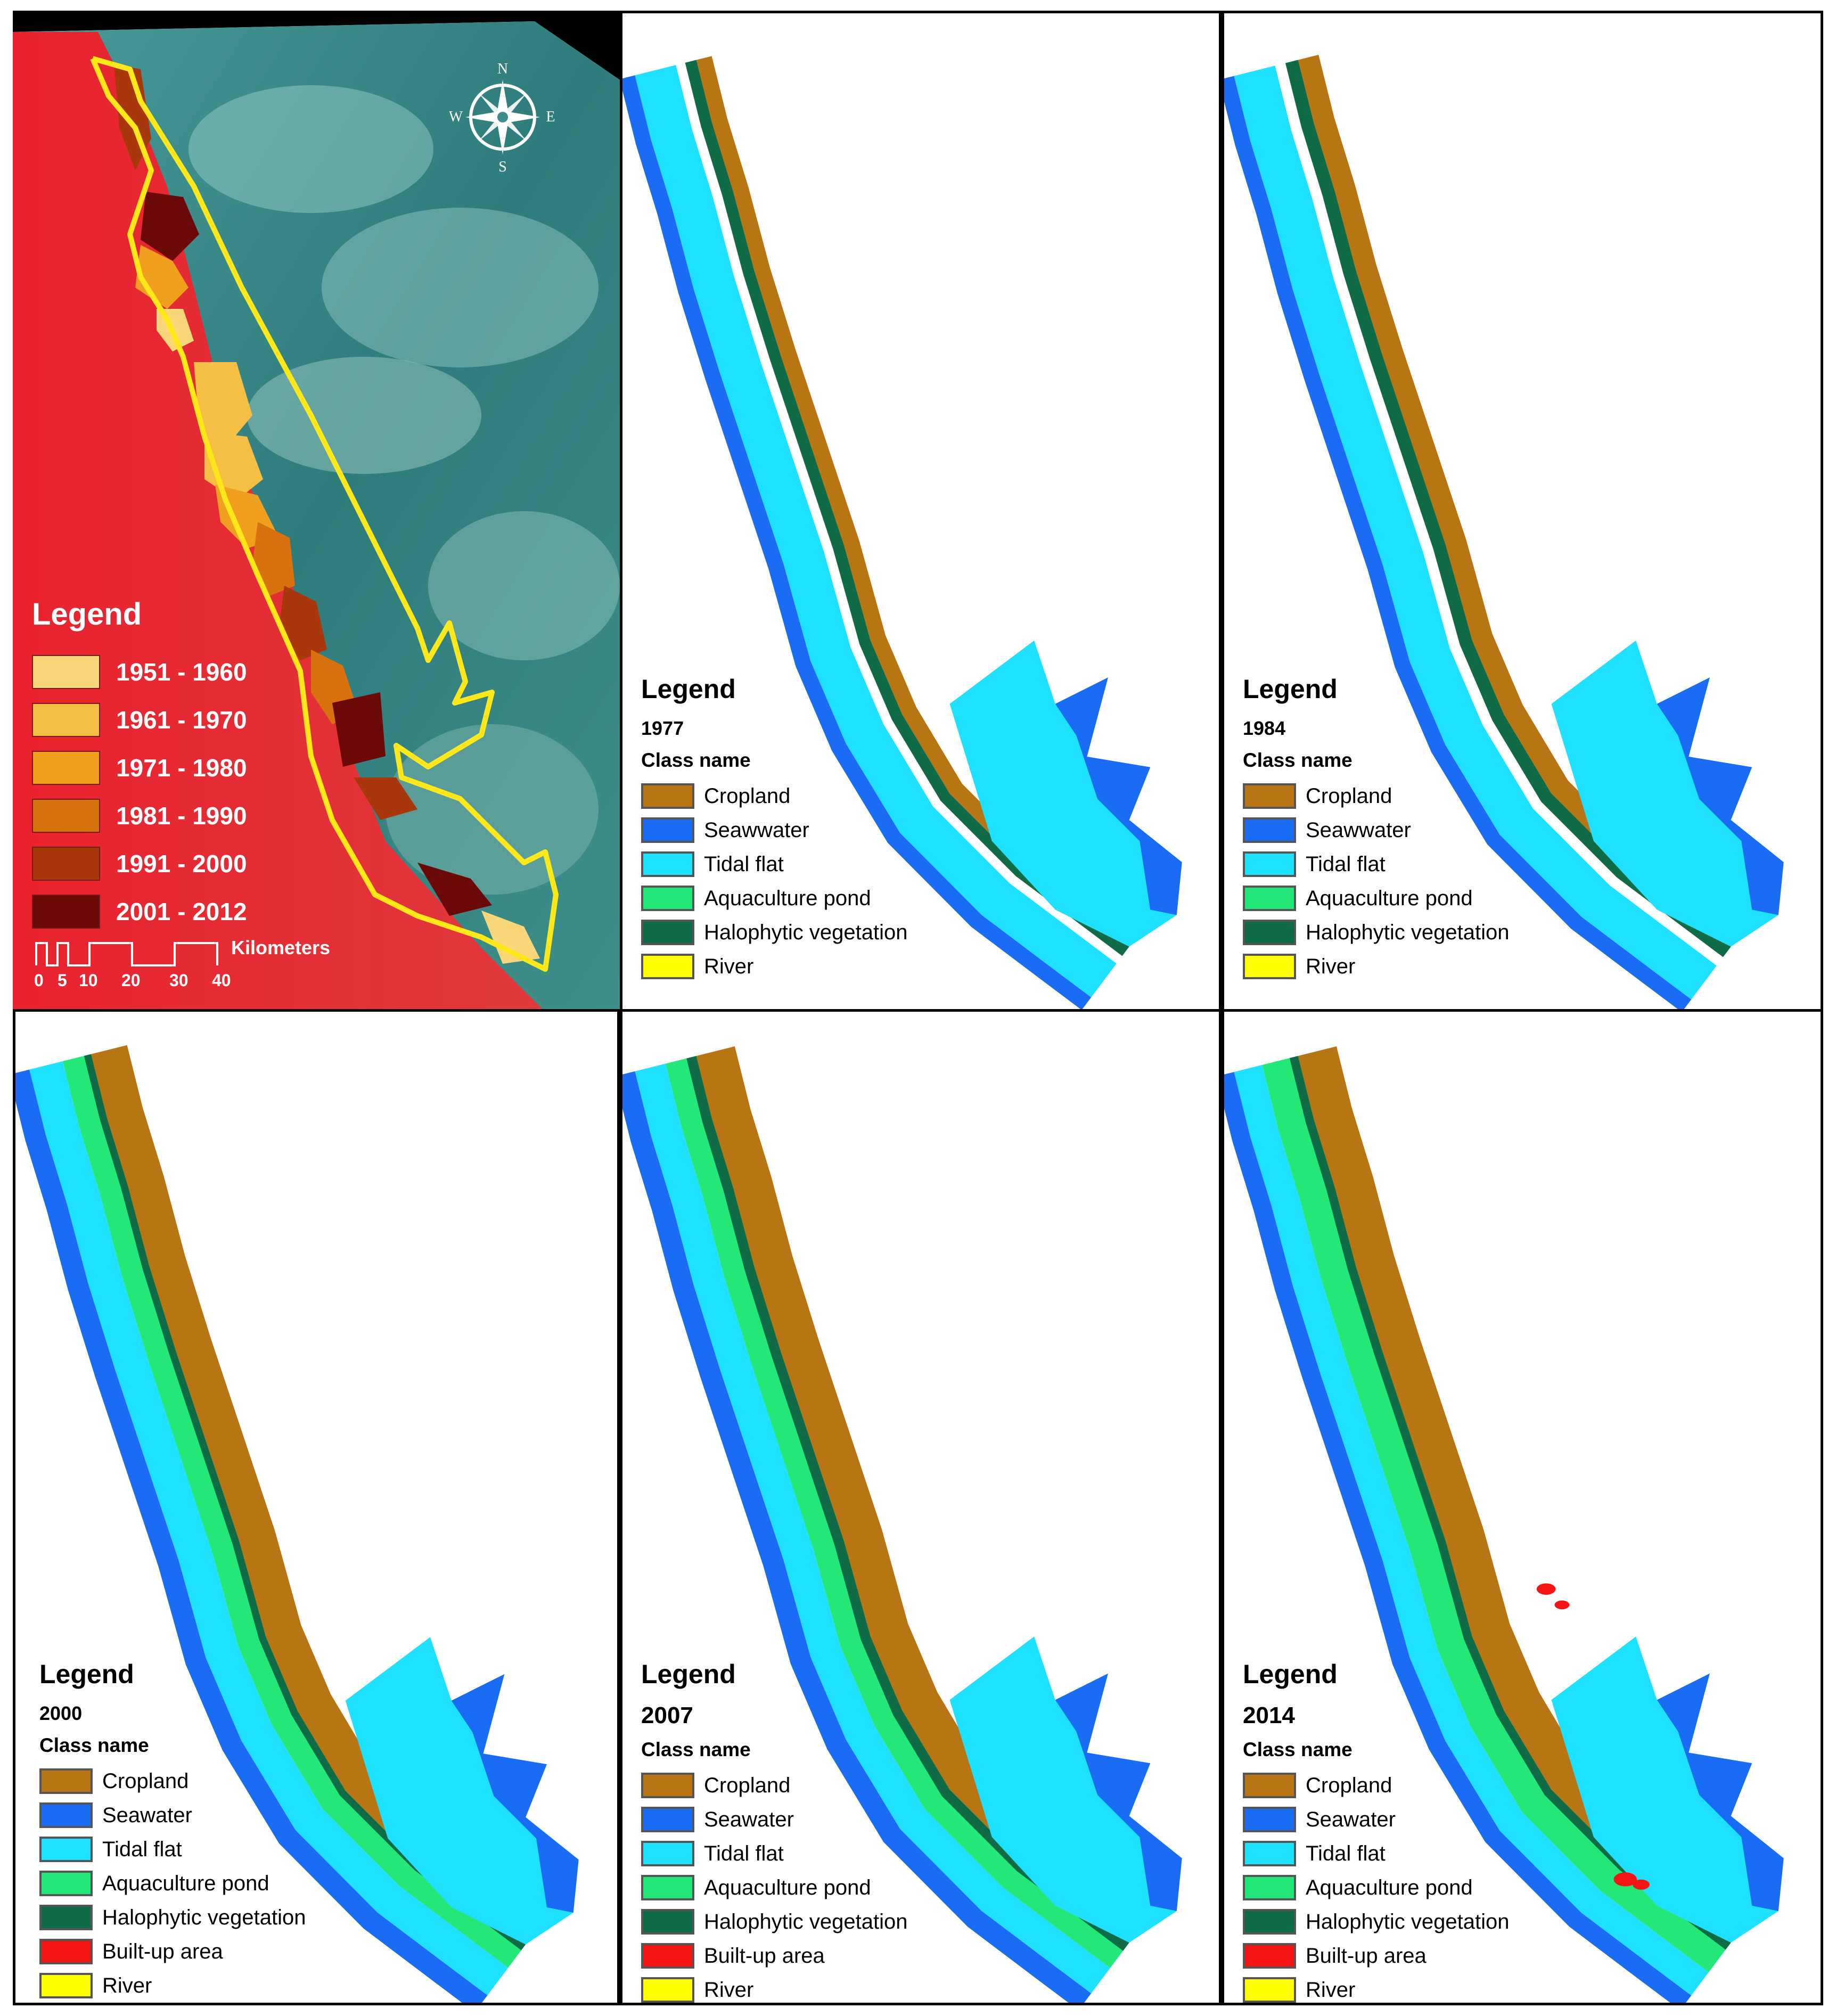 The height and width of the screenshot is (2016, 1836). I want to click on compass-w-label: W, so click(456, 117).